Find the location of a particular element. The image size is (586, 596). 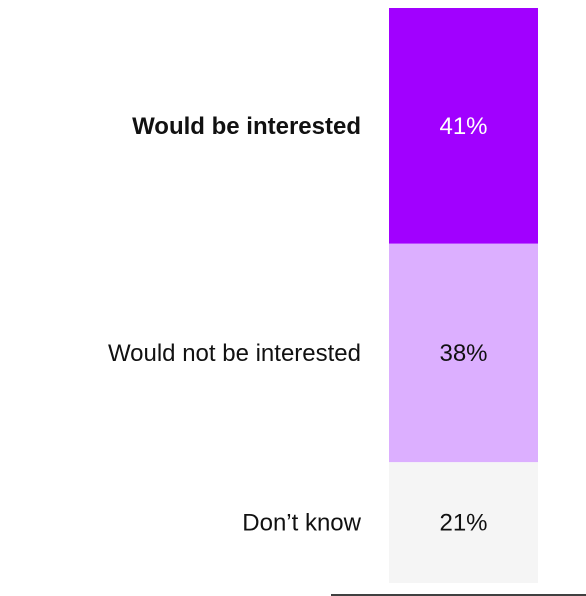

value-label-would-be-interested: 41% is located at coordinates (463, 126).